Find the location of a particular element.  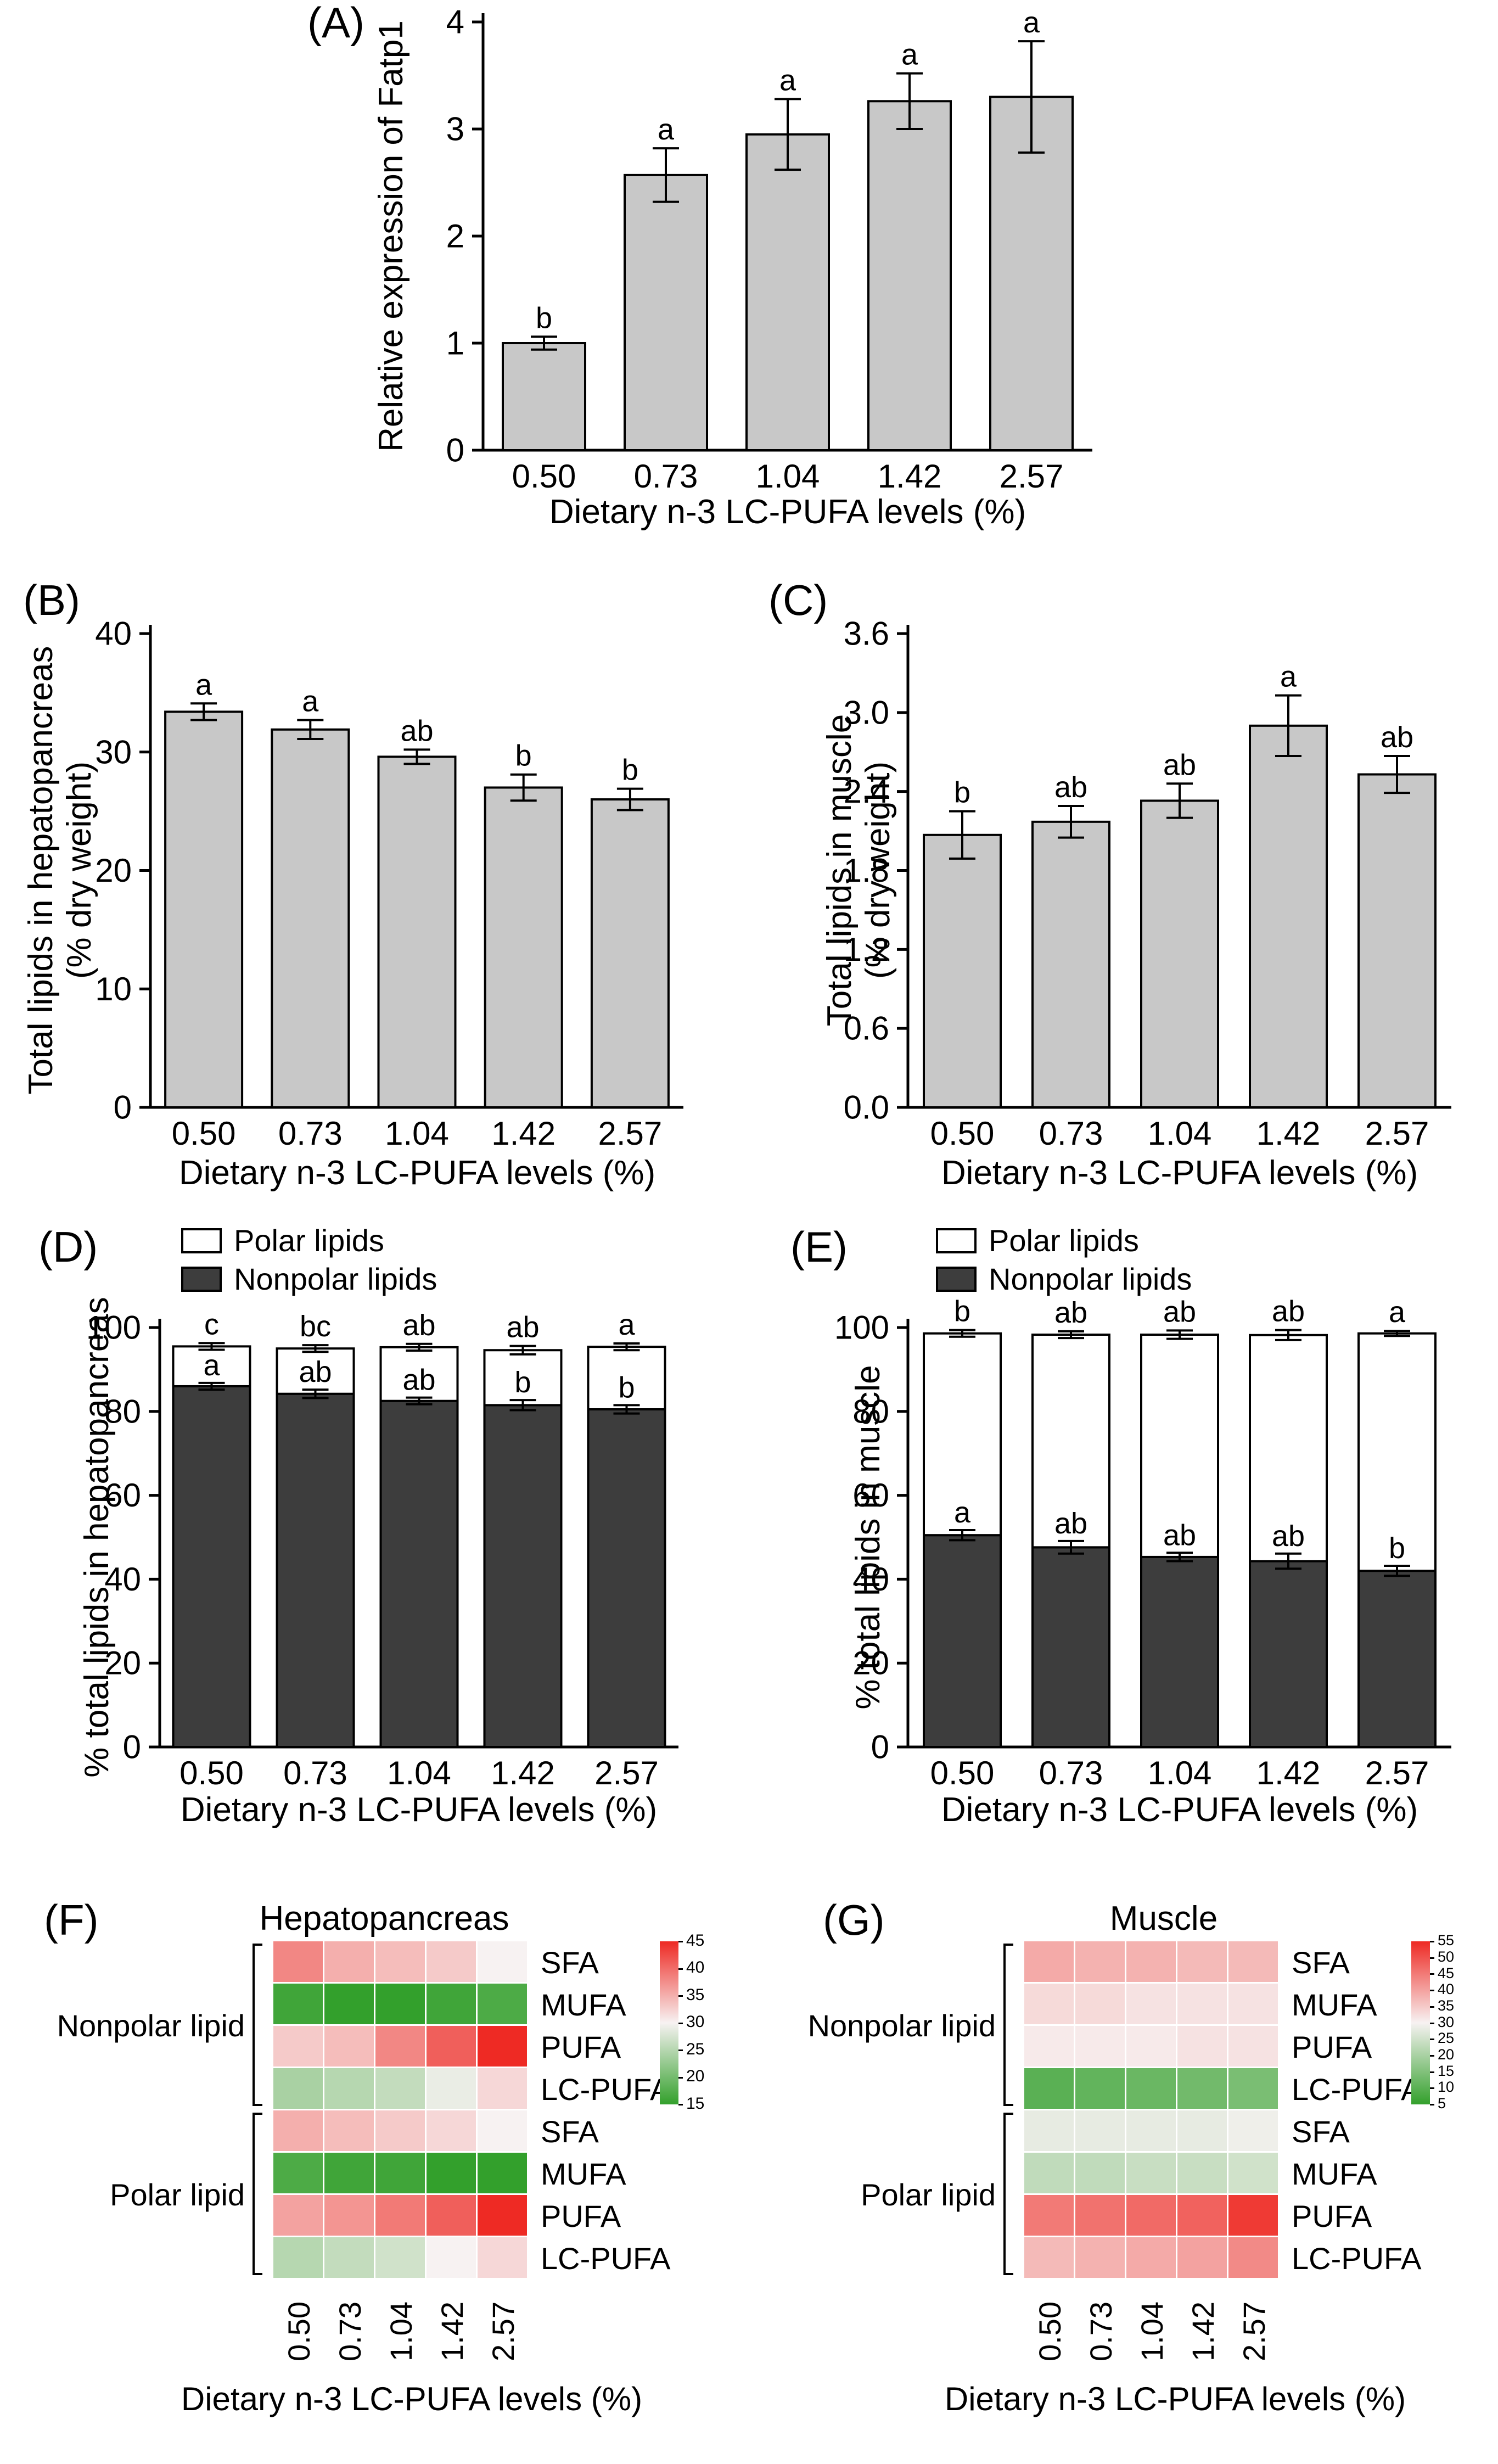

panel-b-label: (B) is located at coordinates (51, 600).